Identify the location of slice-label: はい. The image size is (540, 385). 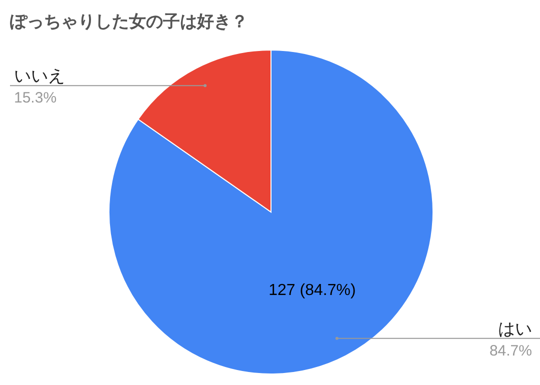
(515, 328).